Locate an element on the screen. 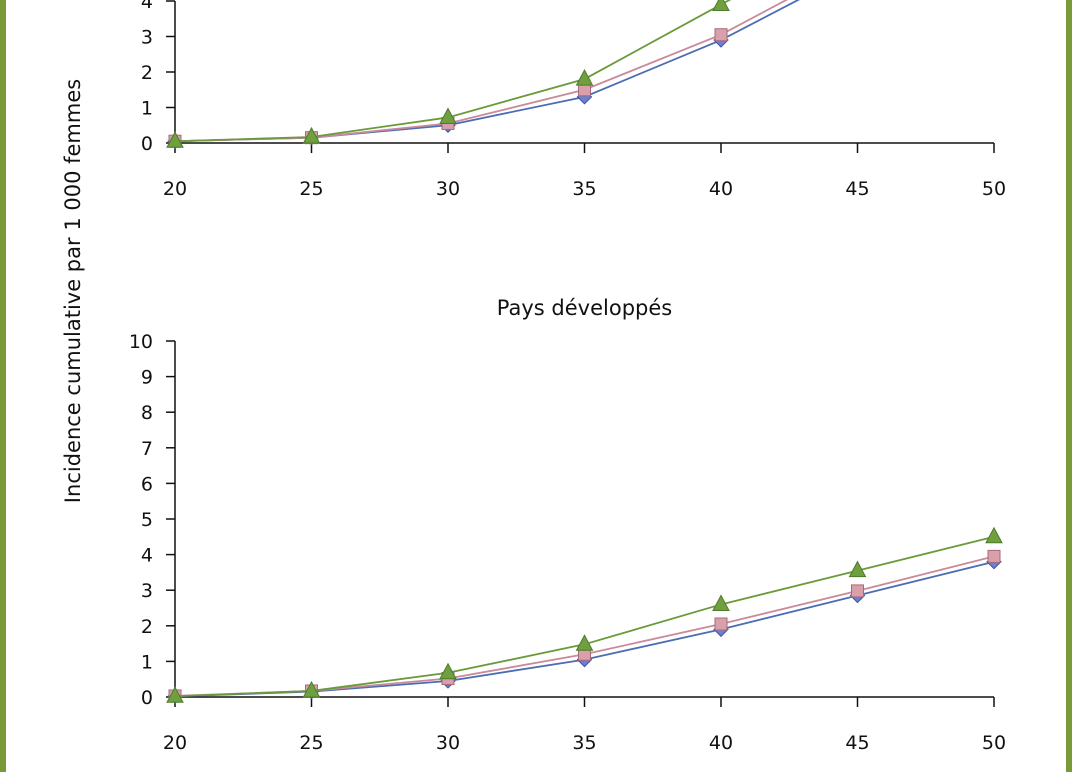 This screenshot has width=1072, height=772. series-line-square is located at coordinates (584, 626).